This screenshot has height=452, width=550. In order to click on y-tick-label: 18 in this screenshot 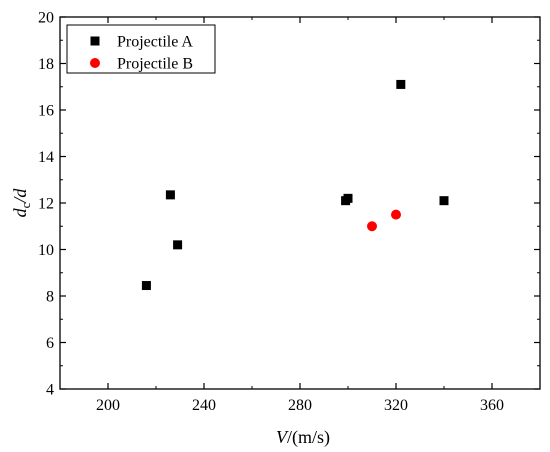, I will do `click(46, 64)`.